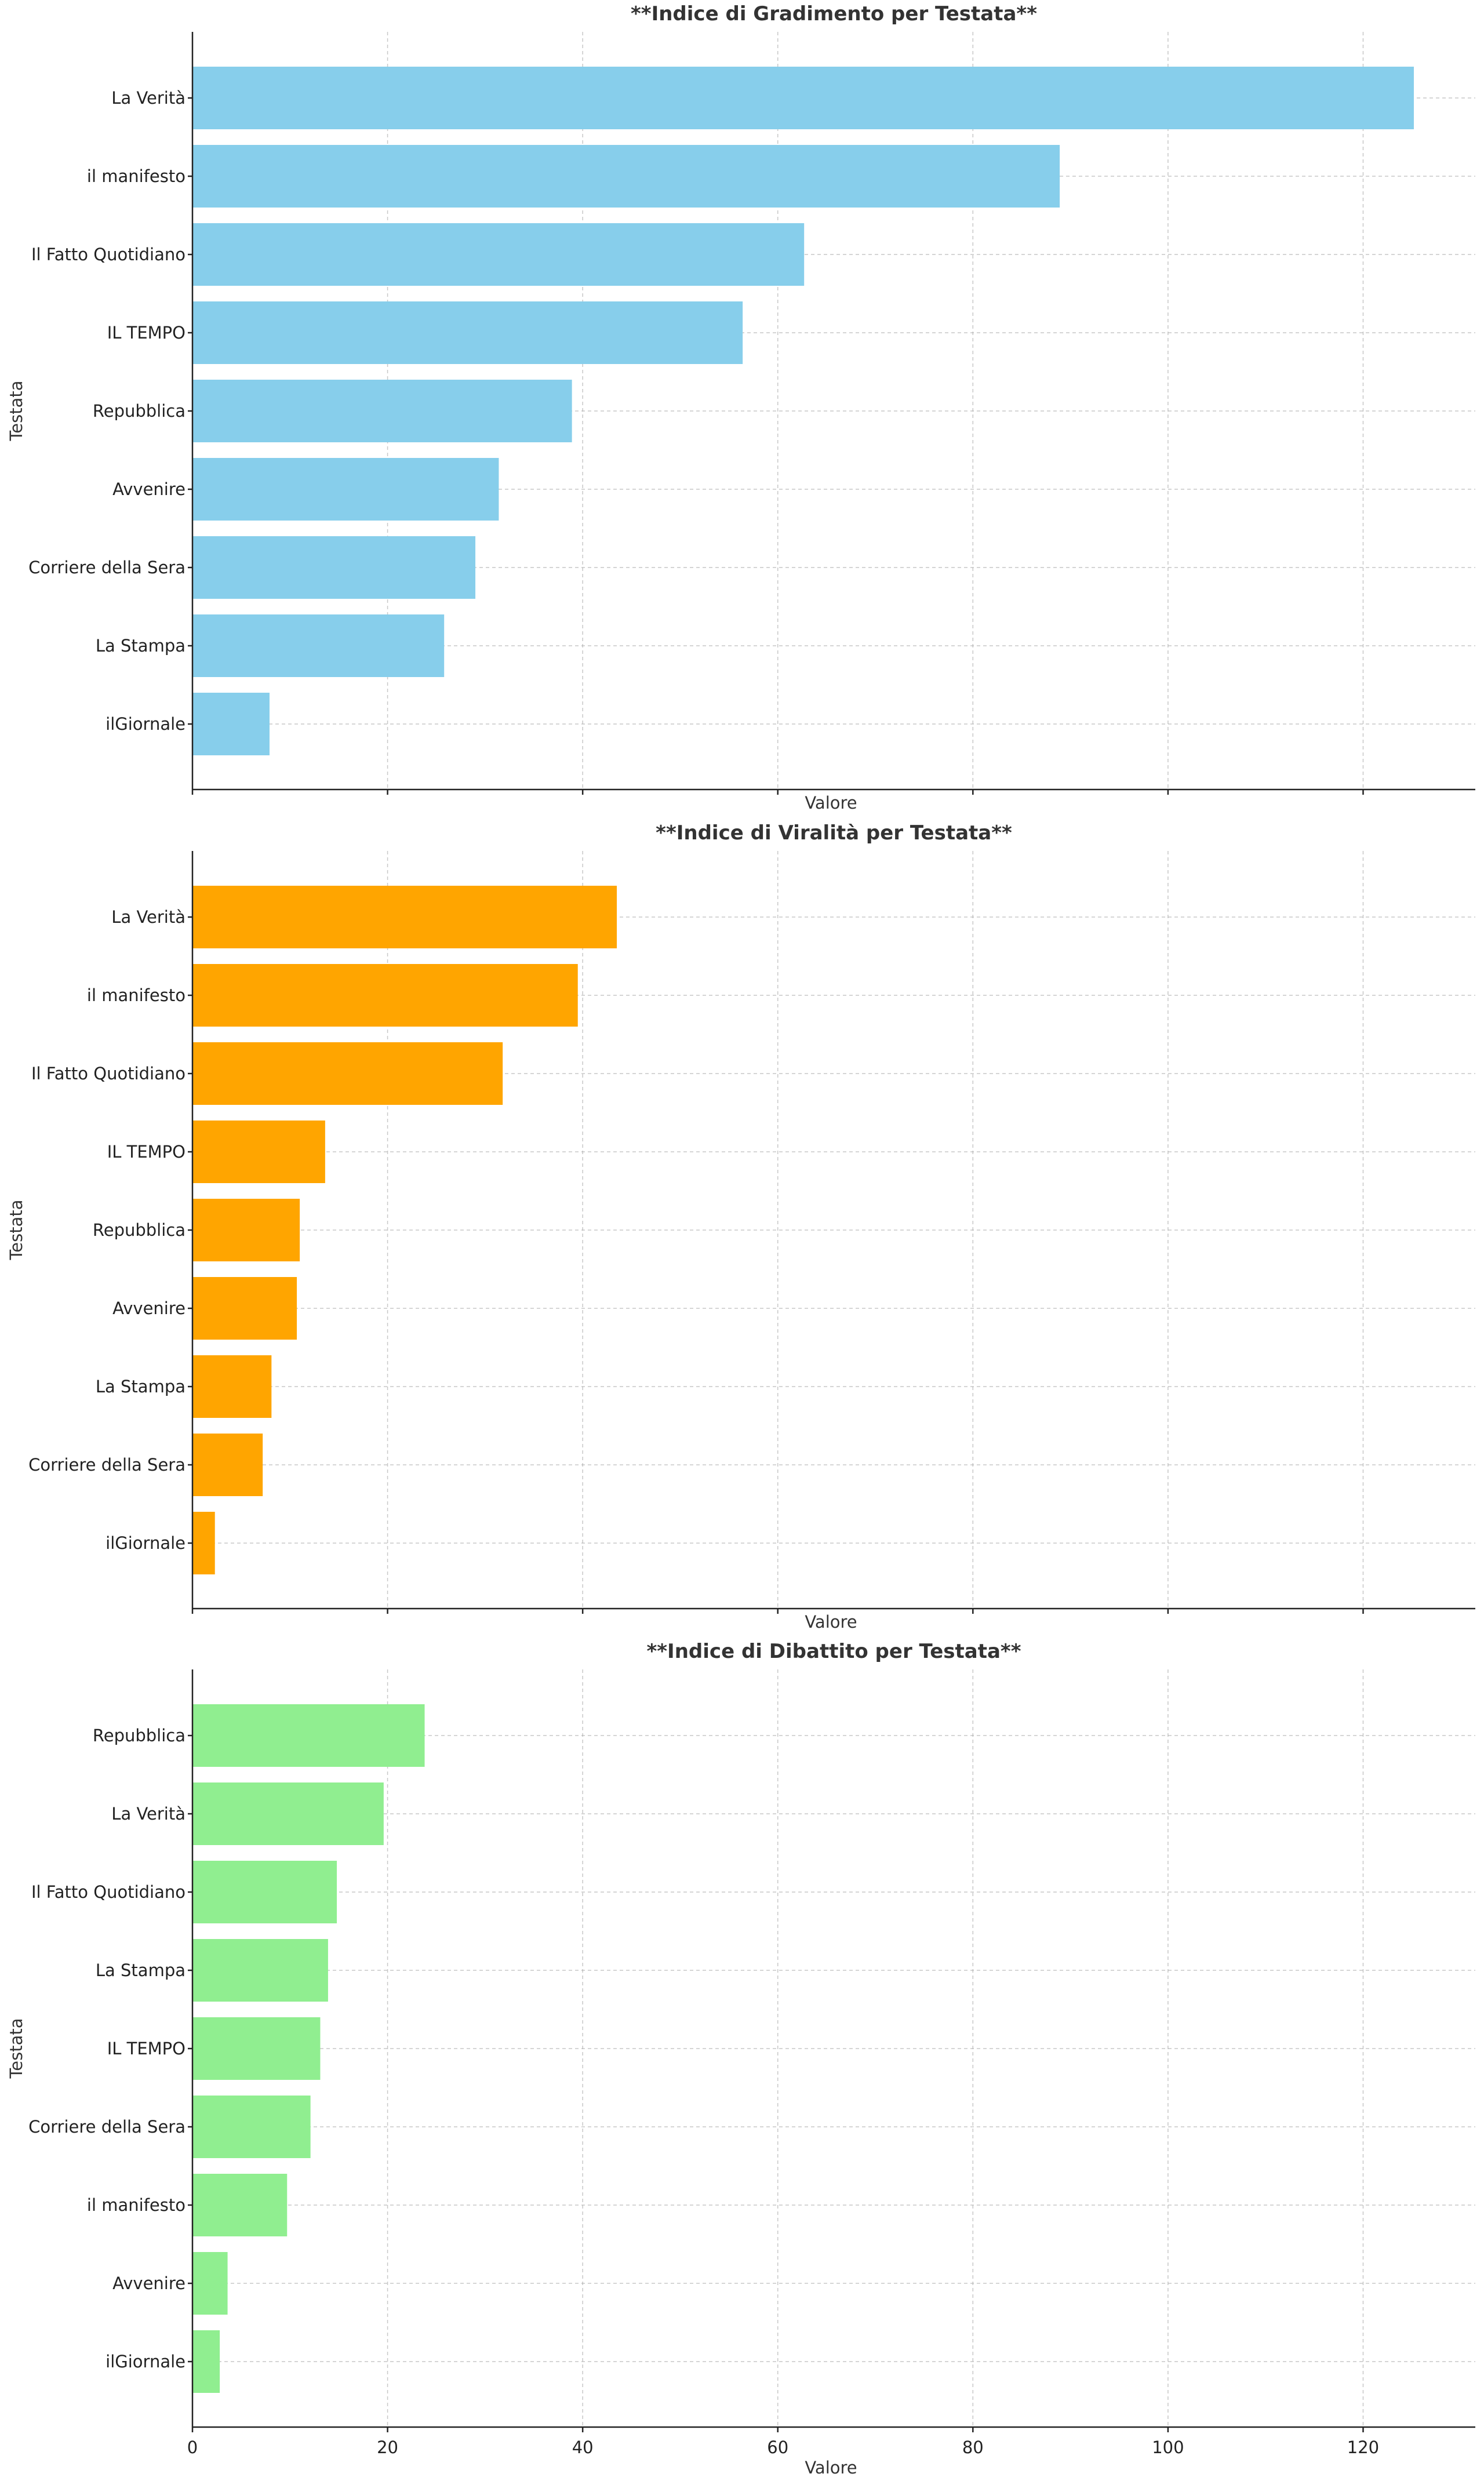 This screenshot has width=1484, height=2481. What do you see at coordinates (388, 2447) in the screenshot?
I see `x-tick-label: 20` at bounding box center [388, 2447].